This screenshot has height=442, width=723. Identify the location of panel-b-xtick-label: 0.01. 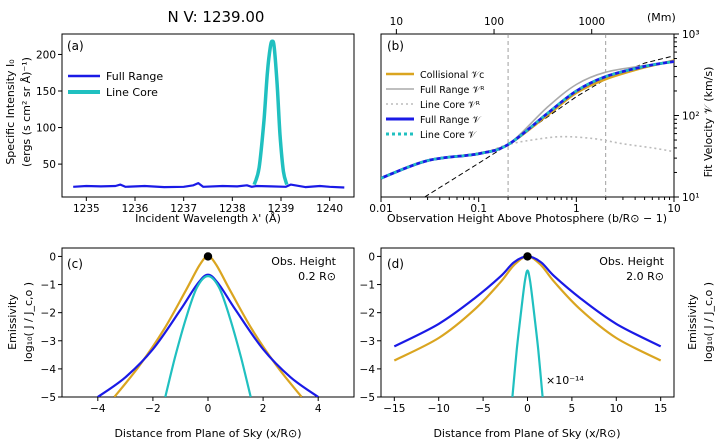
(380, 209).